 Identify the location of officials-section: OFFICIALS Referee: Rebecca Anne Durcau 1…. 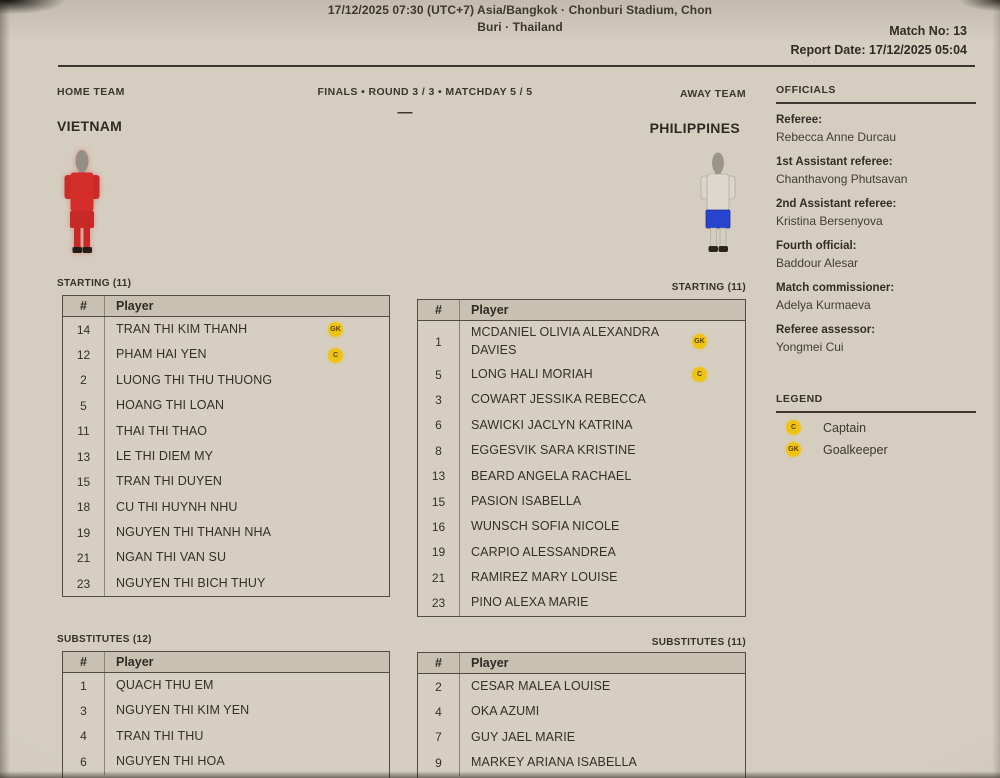
(876, 220).